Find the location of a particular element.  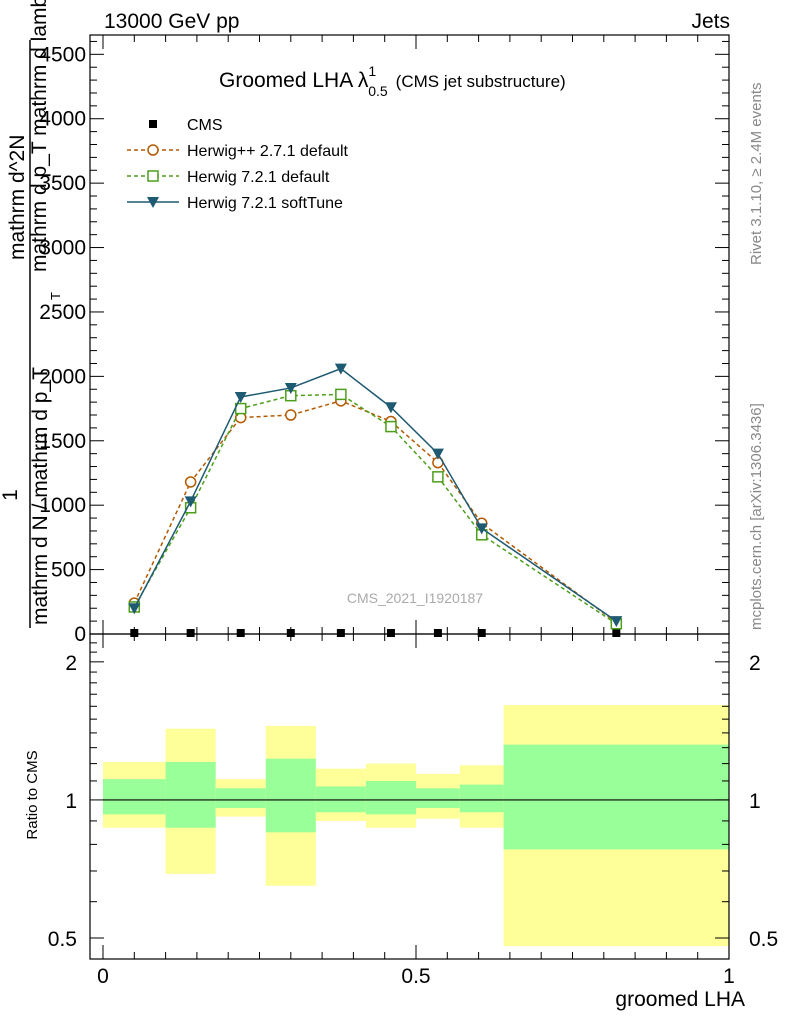

ratio-y-axis-label: Ratio to CMS is located at coordinates (32, 794).